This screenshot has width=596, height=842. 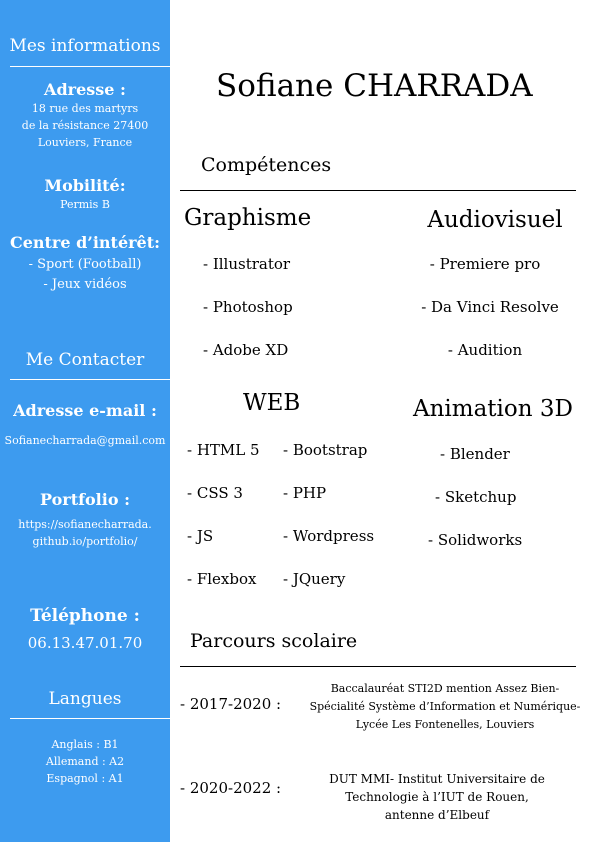 I want to click on education-period: - 2017-2020 :, so click(x=231, y=704).